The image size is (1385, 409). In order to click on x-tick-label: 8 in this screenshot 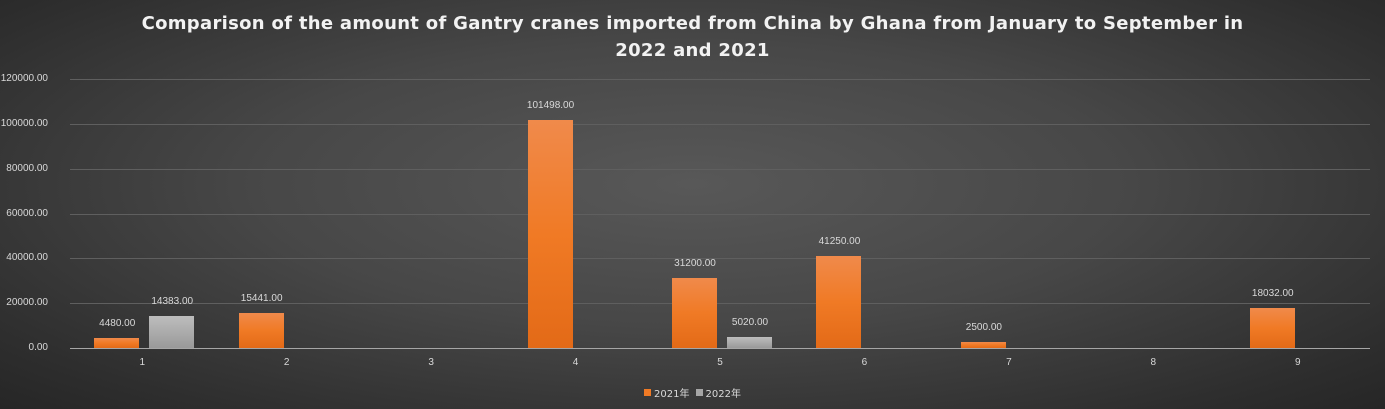, I will do `click(1153, 362)`.